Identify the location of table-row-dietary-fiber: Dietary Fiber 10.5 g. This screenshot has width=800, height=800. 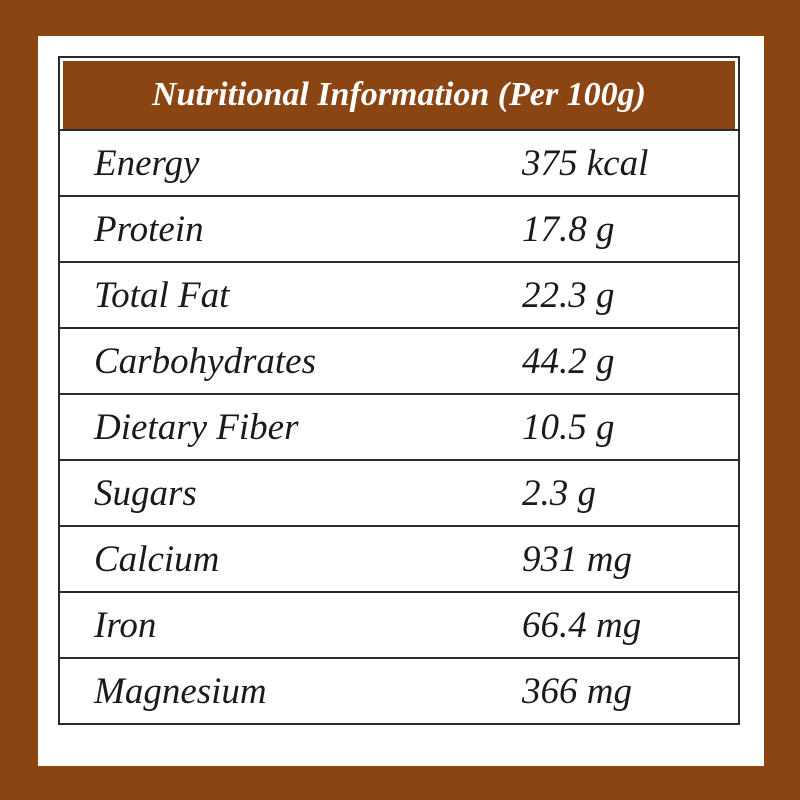
(399, 426).